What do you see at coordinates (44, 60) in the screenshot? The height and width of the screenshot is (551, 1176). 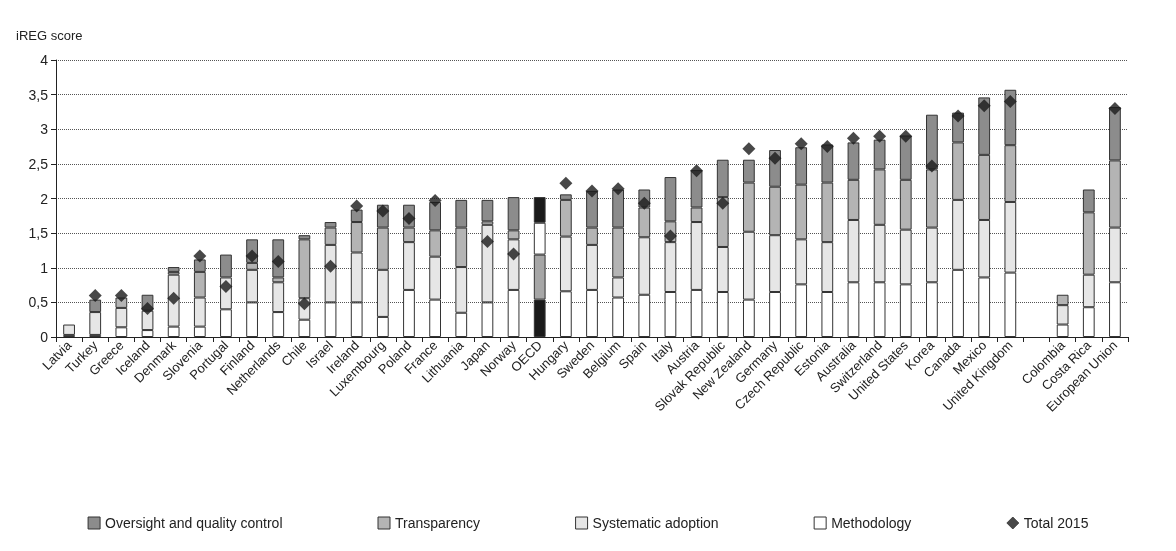 I see `y-tick-label: 4` at bounding box center [44, 60].